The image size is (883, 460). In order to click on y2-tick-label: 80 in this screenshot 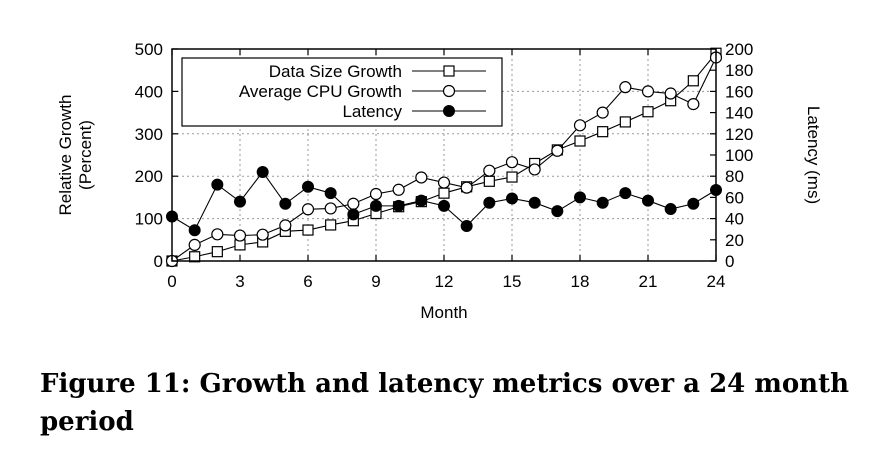, I will do `click(734, 176)`.